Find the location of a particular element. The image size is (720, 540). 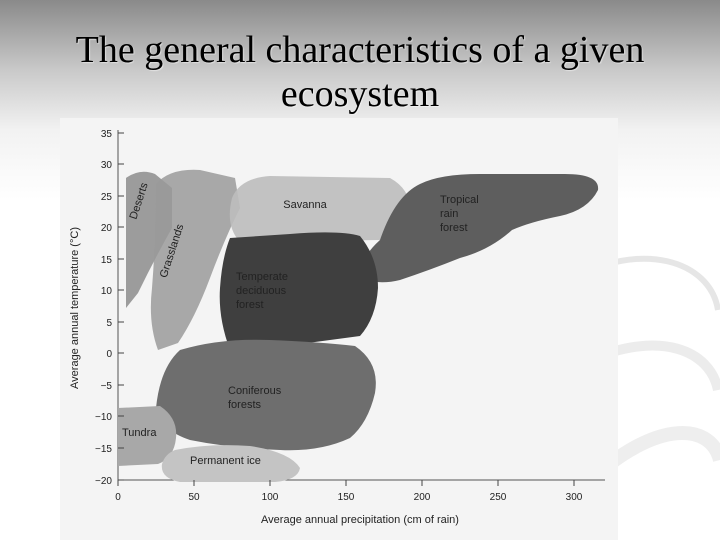

y-tick-label: −5 is located at coordinates (107, 386).